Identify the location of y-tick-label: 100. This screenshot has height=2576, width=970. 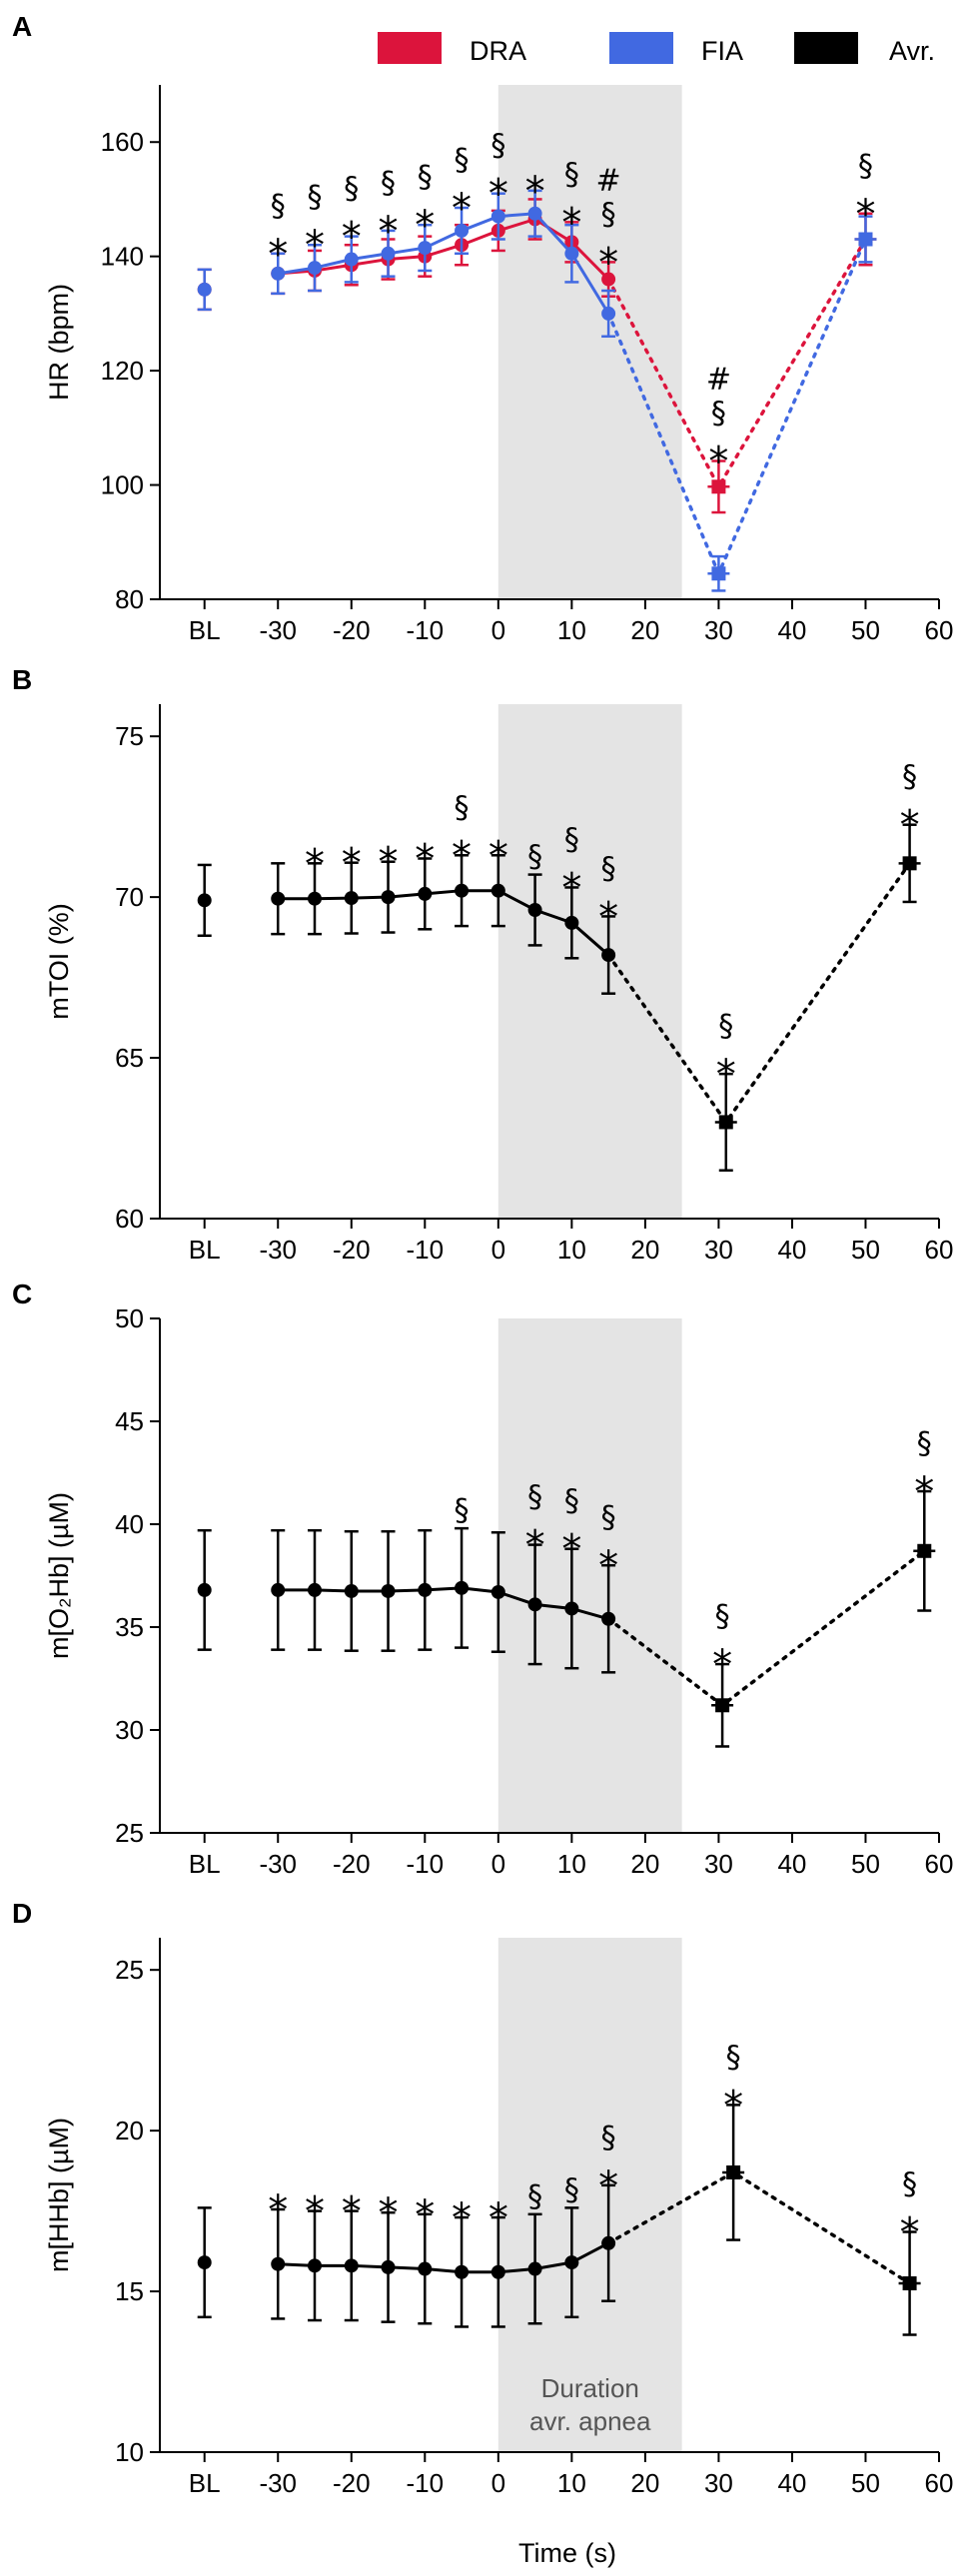
(122, 485).